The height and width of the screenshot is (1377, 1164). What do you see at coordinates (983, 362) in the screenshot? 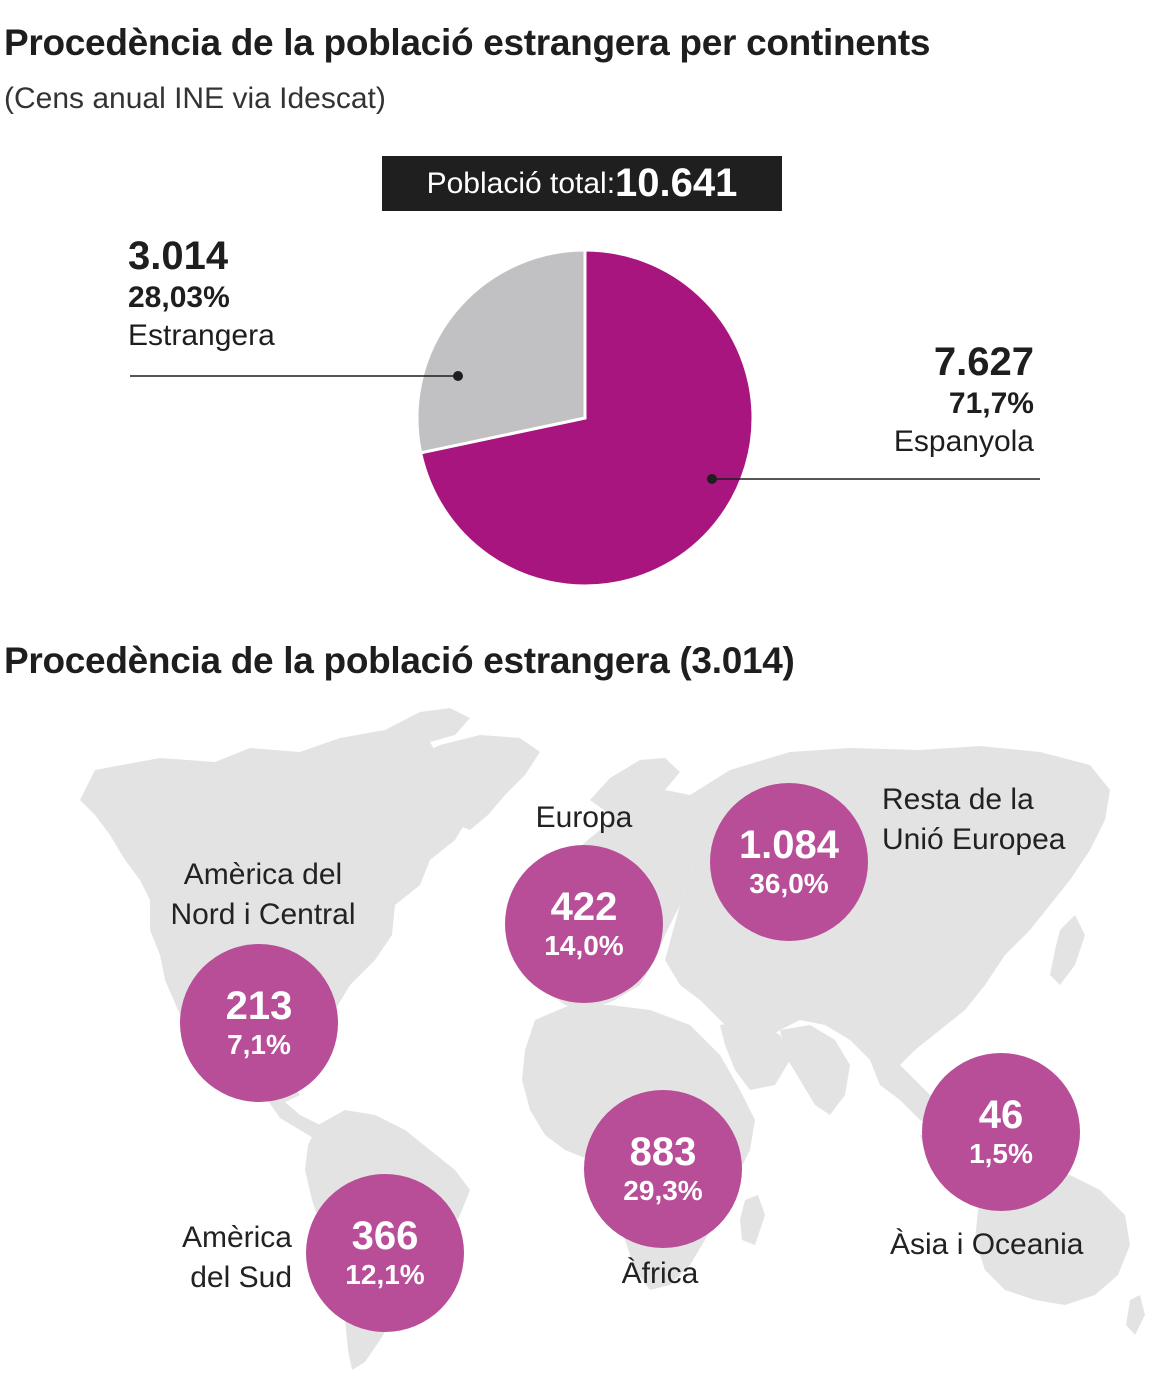
I see `espanyola-value: 7.627` at bounding box center [983, 362].